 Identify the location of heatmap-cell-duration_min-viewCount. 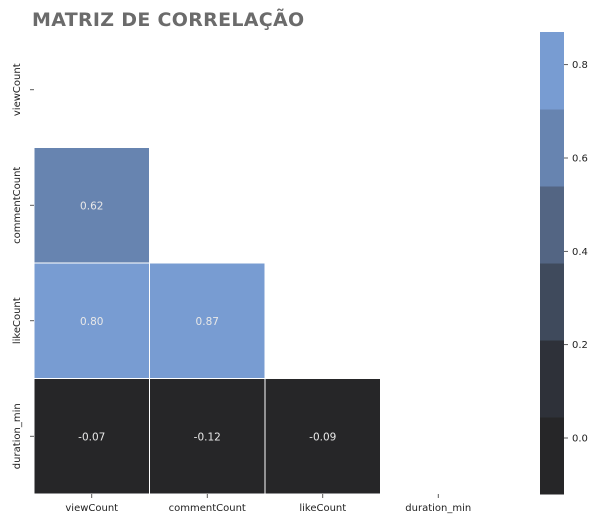
(91, 436).